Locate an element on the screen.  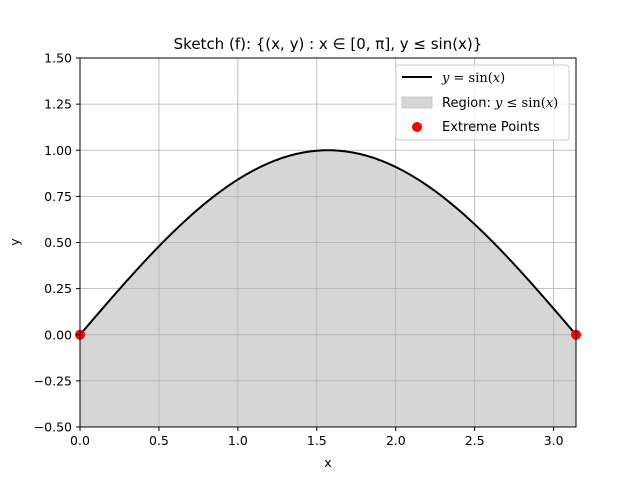
y-tick-label-7: 1.25 is located at coordinates (58, 104).